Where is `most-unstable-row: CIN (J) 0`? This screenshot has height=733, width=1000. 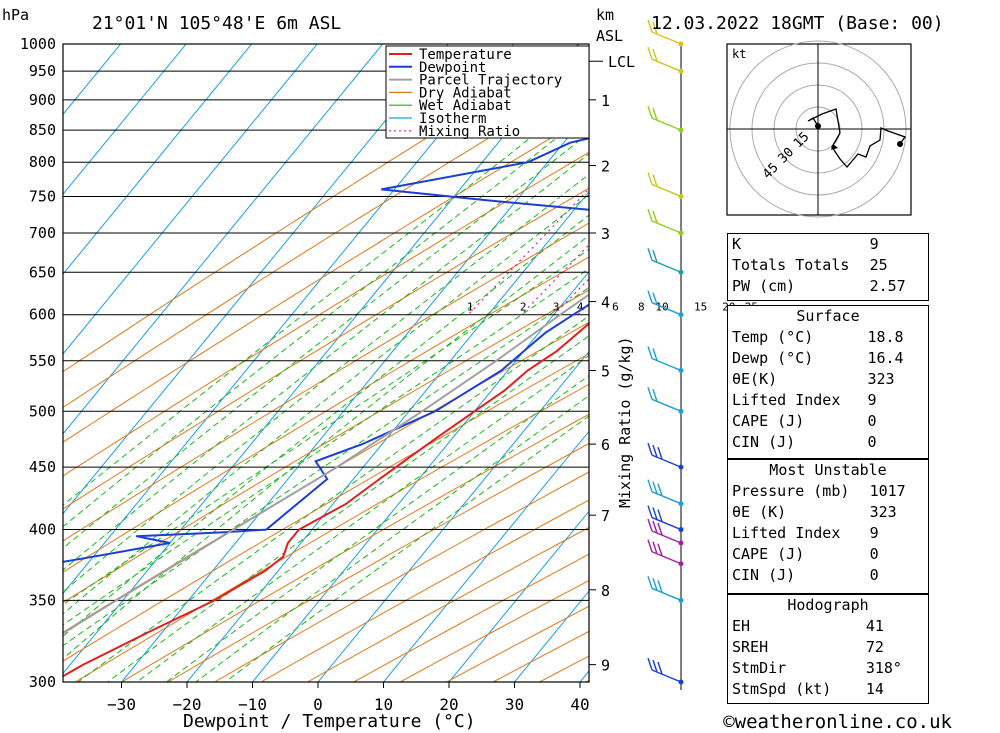 most-unstable-row: CIN (J) 0 is located at coordinates (828, 575).